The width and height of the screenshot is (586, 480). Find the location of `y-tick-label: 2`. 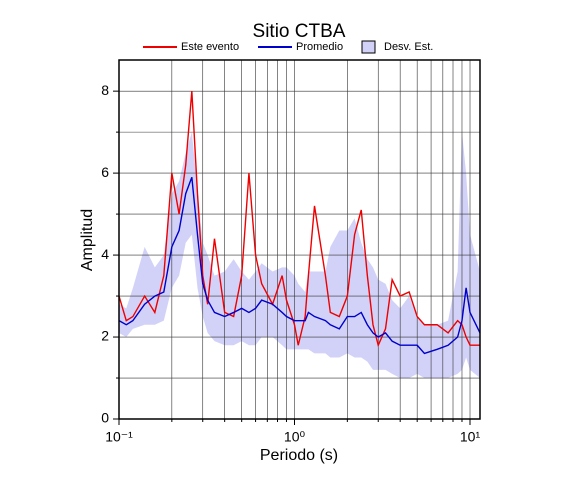

y-tick-label: 2 is located at coordinates (105, 336).